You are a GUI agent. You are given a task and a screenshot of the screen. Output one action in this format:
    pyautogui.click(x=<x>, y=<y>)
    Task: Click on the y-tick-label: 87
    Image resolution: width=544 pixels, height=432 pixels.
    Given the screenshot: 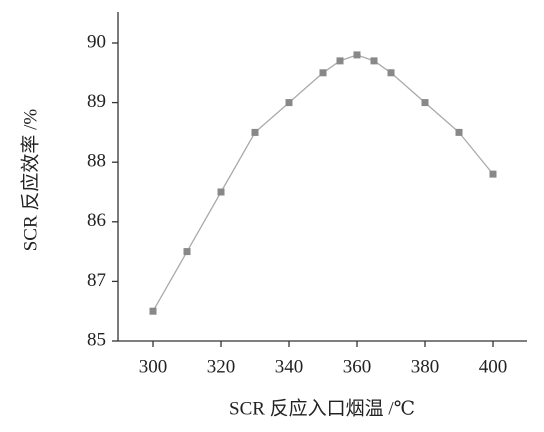 What is the action you would take?
    pyautogui.click(x=96, y=280)
    